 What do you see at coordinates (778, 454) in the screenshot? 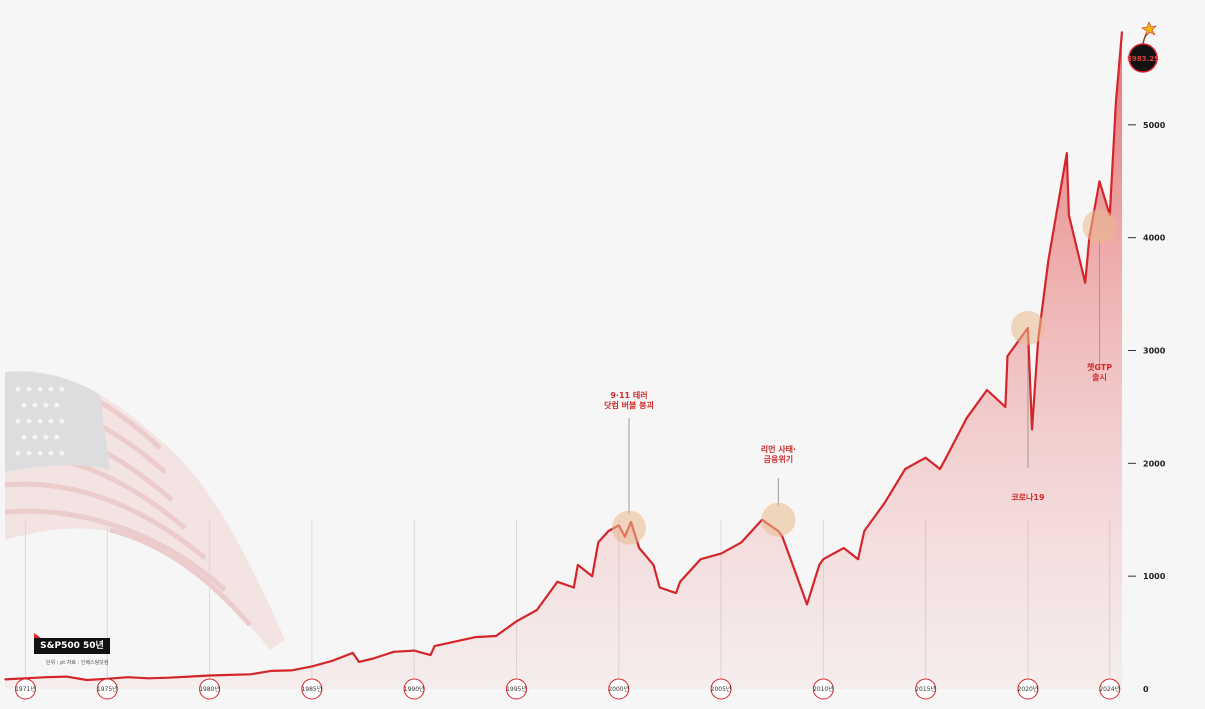
I see `annotation-label: 리먼 사태· 금융위기` at bounding box center [778, 454].